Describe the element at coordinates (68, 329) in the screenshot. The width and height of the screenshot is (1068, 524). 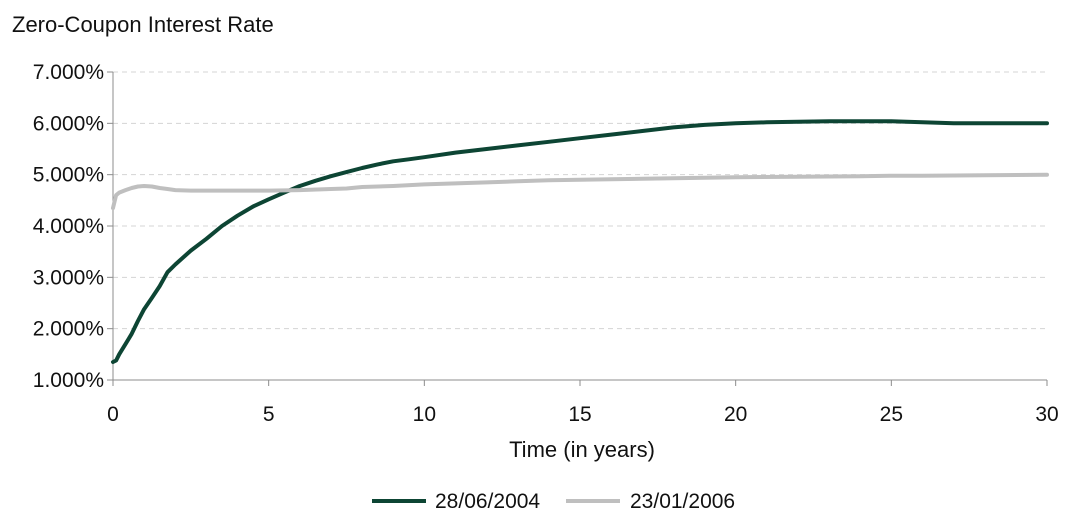
I see `y-tick-label: 2.000%` at that location.